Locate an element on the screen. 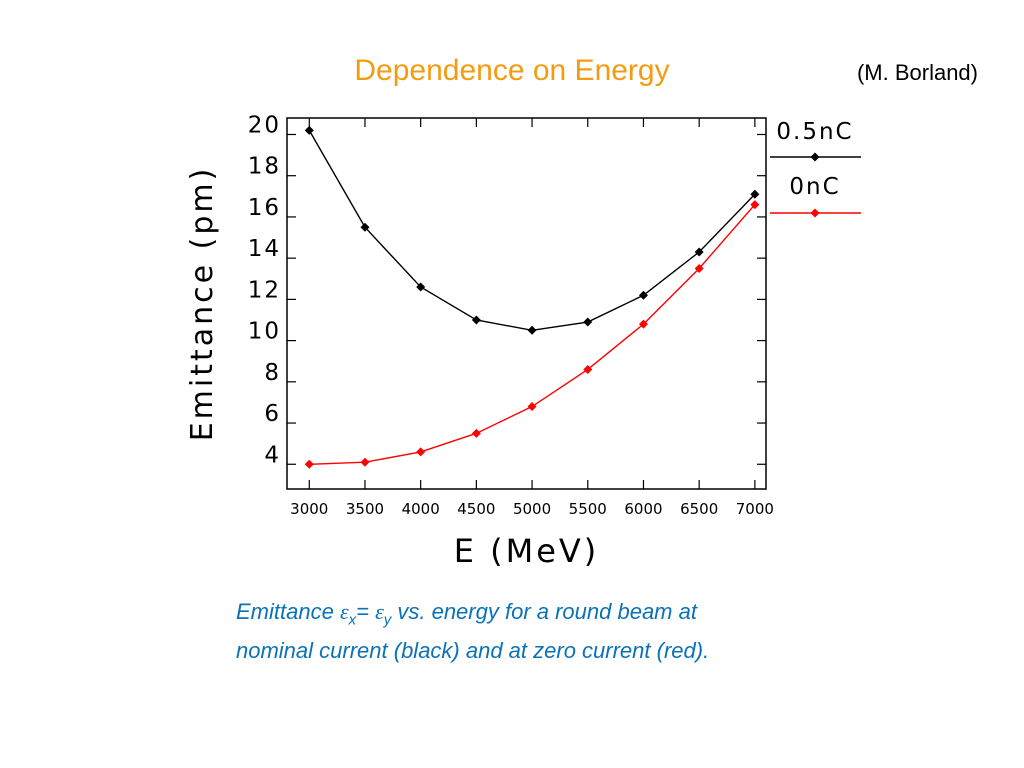 Image resolution: width=1024 pixels, height=768 pixels. y-tick-label: 4 is located at coordinates (272, 455).